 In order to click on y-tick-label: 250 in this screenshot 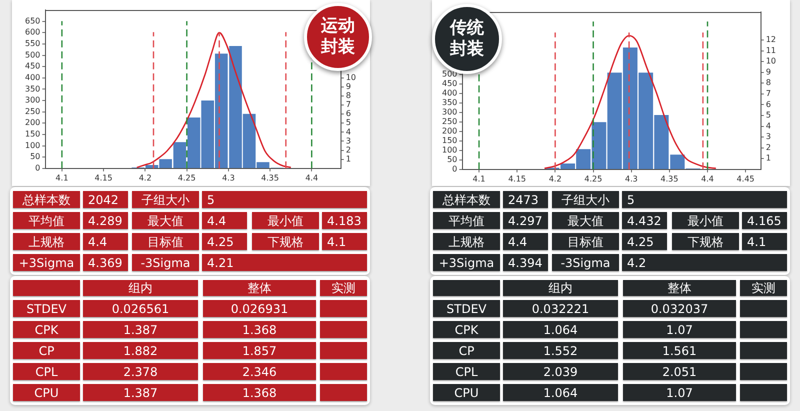, I will do `click(32, 111)`.